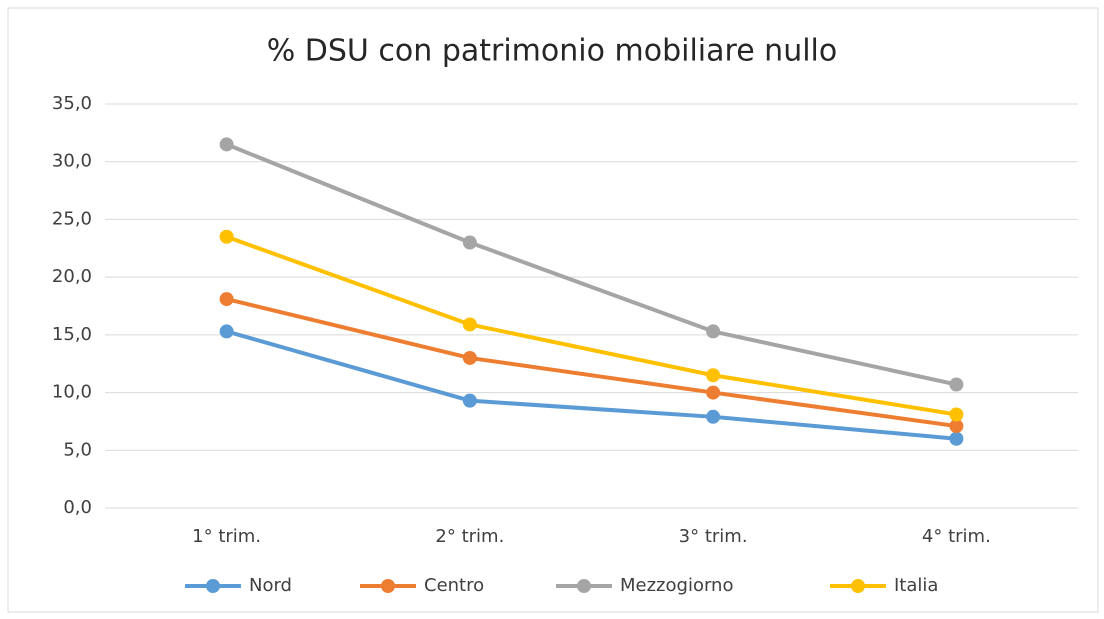  What do you see at coordinates (72, 218) in the screenshot?
I see `y-tick-label: 25,0` at bounding box center [72, 218].